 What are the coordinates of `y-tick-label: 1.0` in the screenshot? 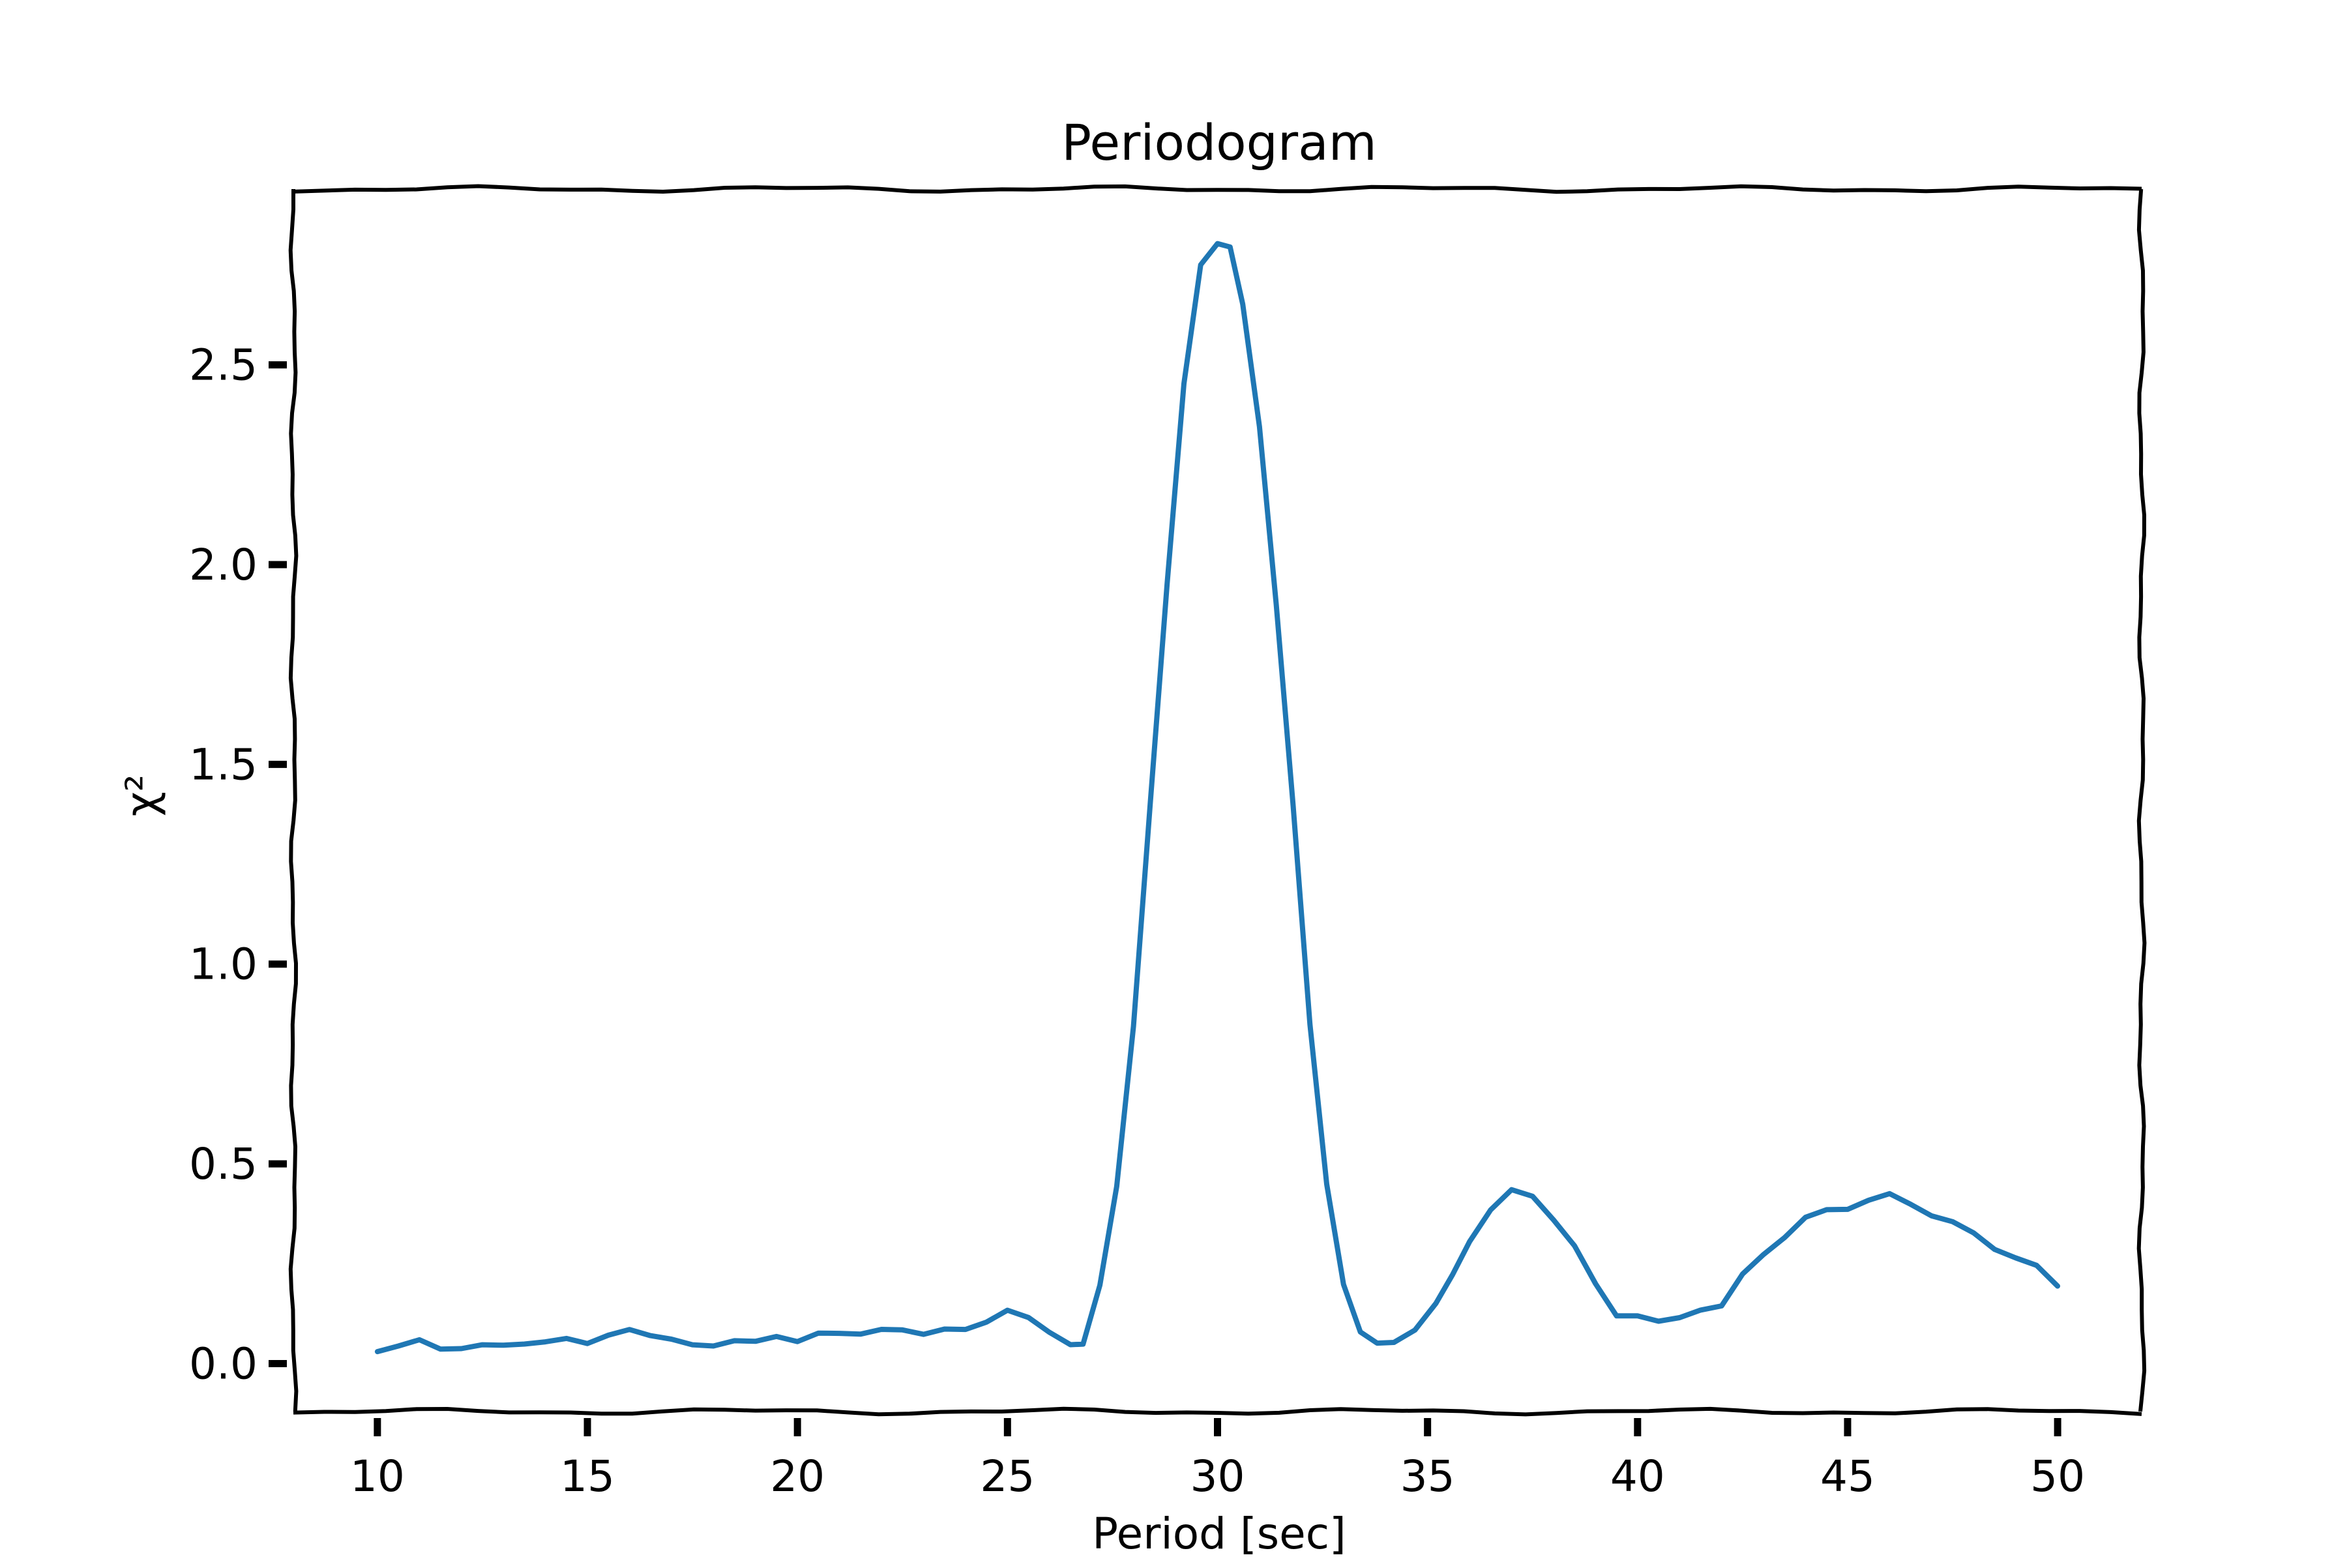 It's located at (223, 965).